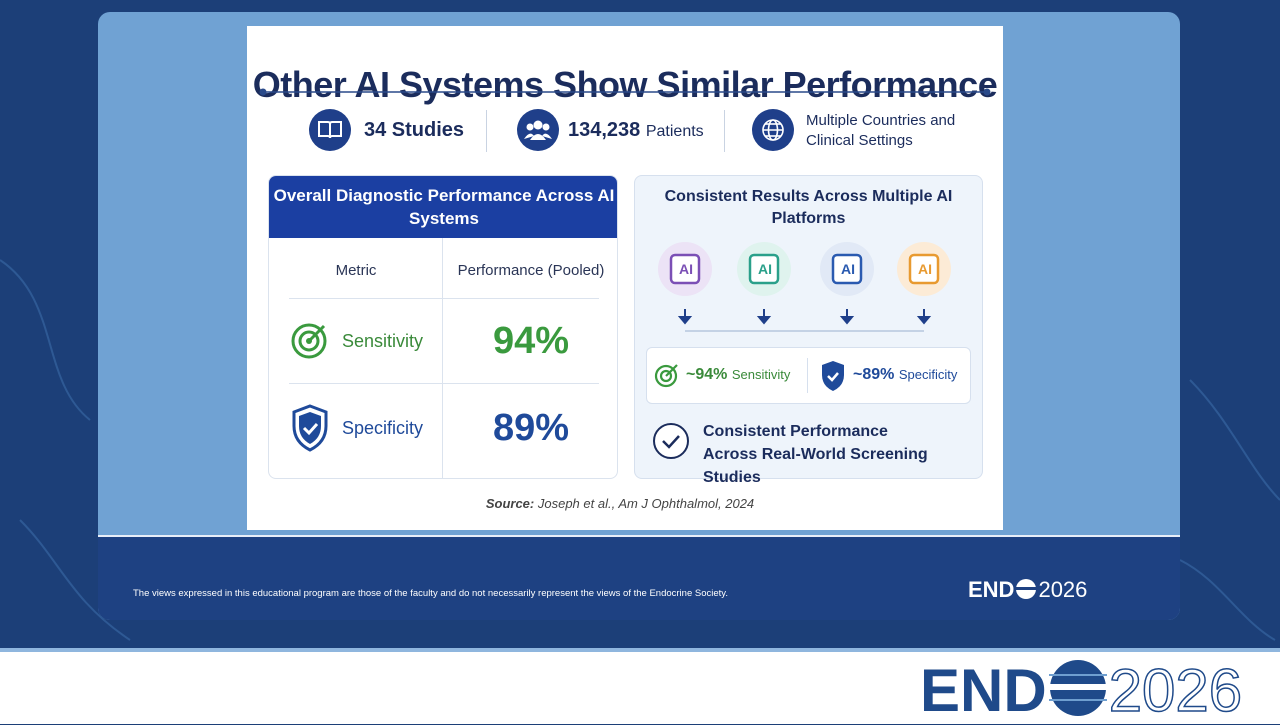  I want to click on column-divider, so click(442, 358).